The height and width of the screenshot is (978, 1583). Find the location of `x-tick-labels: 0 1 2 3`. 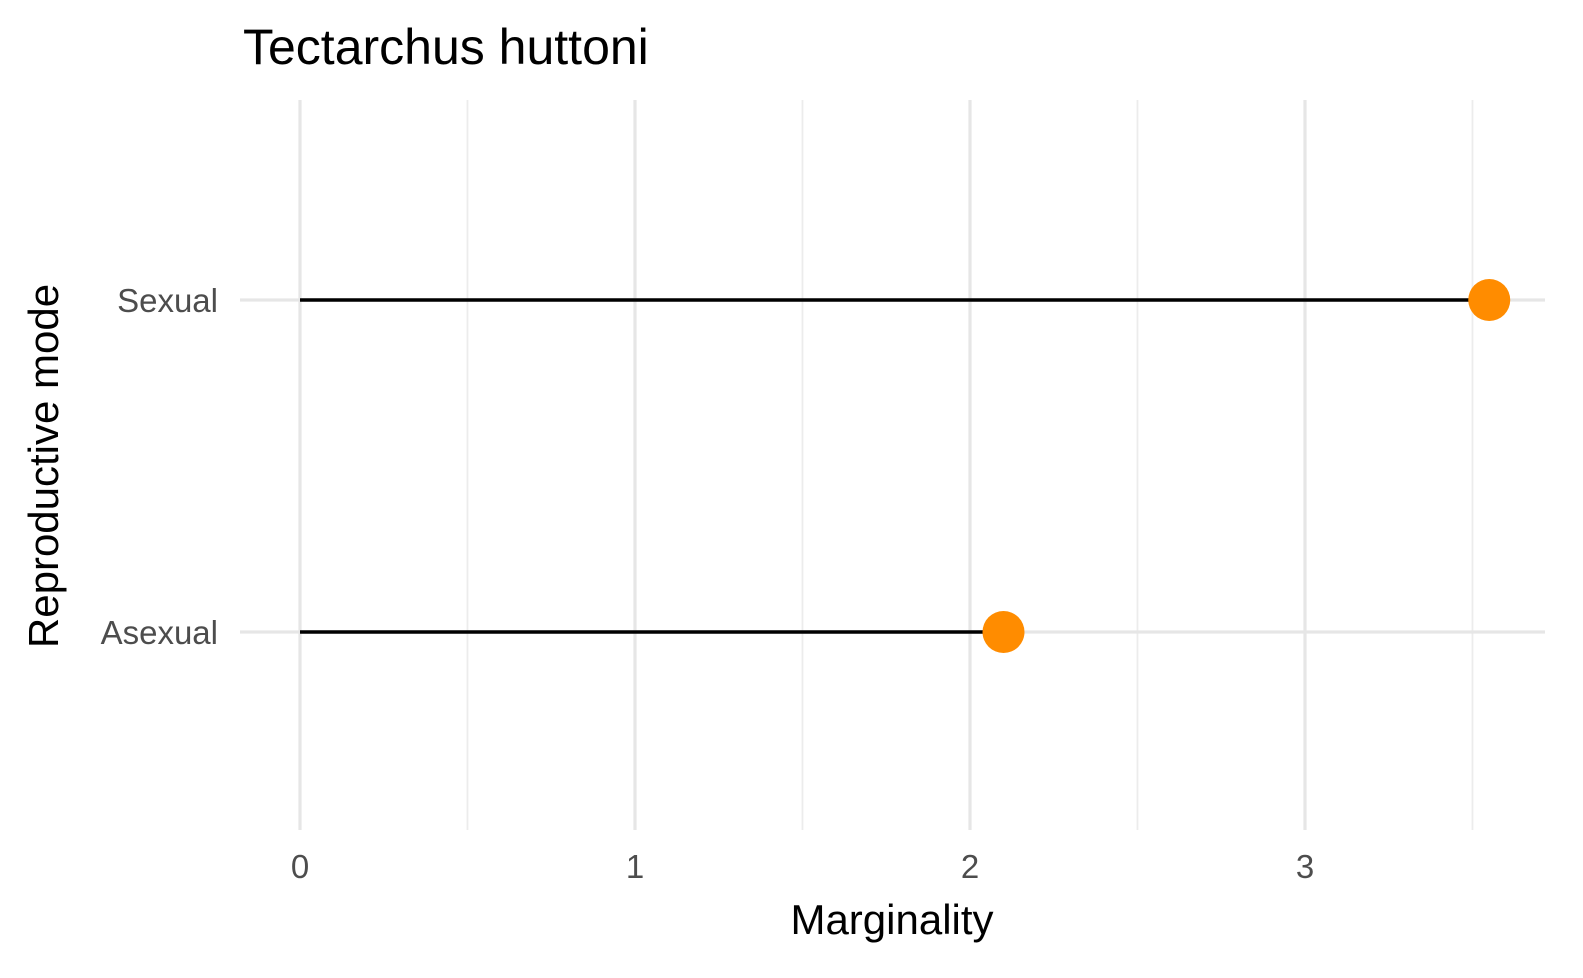

x-tick-labels: 0 1 2 3 is located at coordinates (802, 866).